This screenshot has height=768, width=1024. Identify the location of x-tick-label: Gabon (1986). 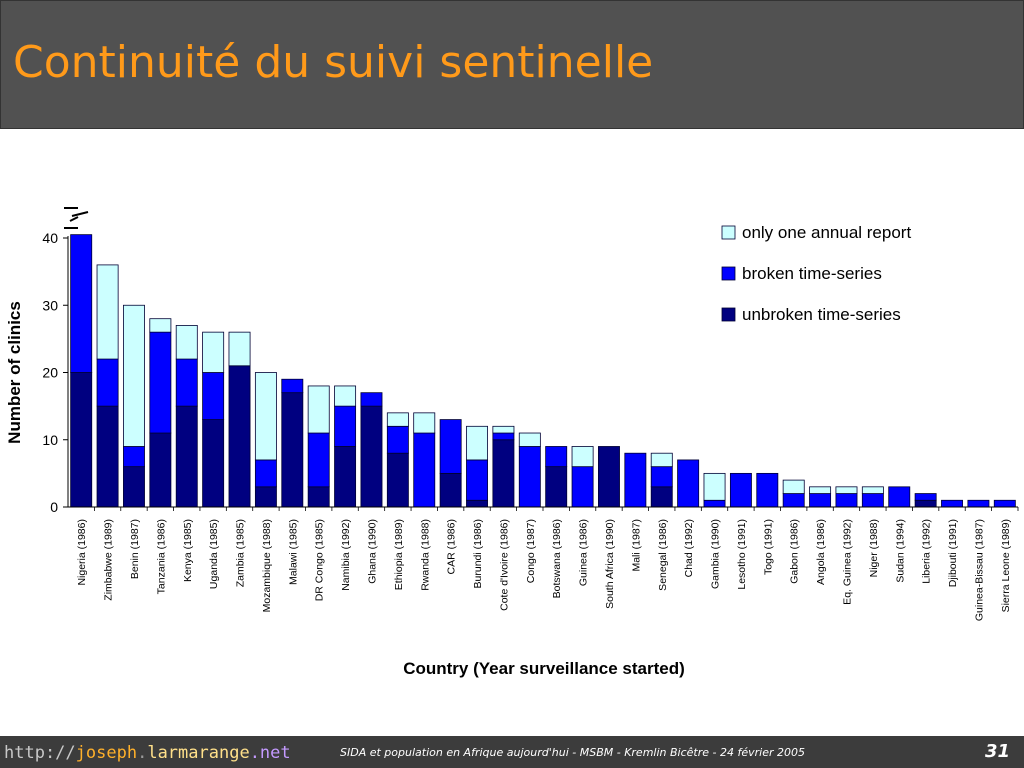
(795, 551).